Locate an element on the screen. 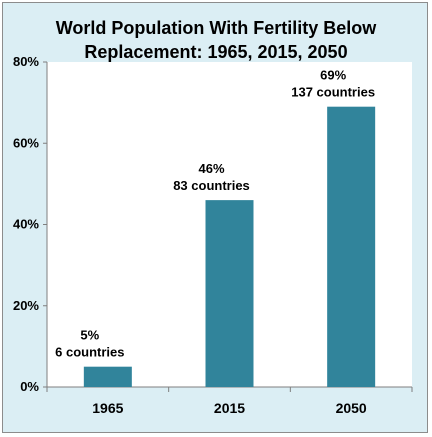 The height and width of the screenshot is (437, 432). chart-title-line-1: World Population With Fertility Below is located at coordinates (216, 28).